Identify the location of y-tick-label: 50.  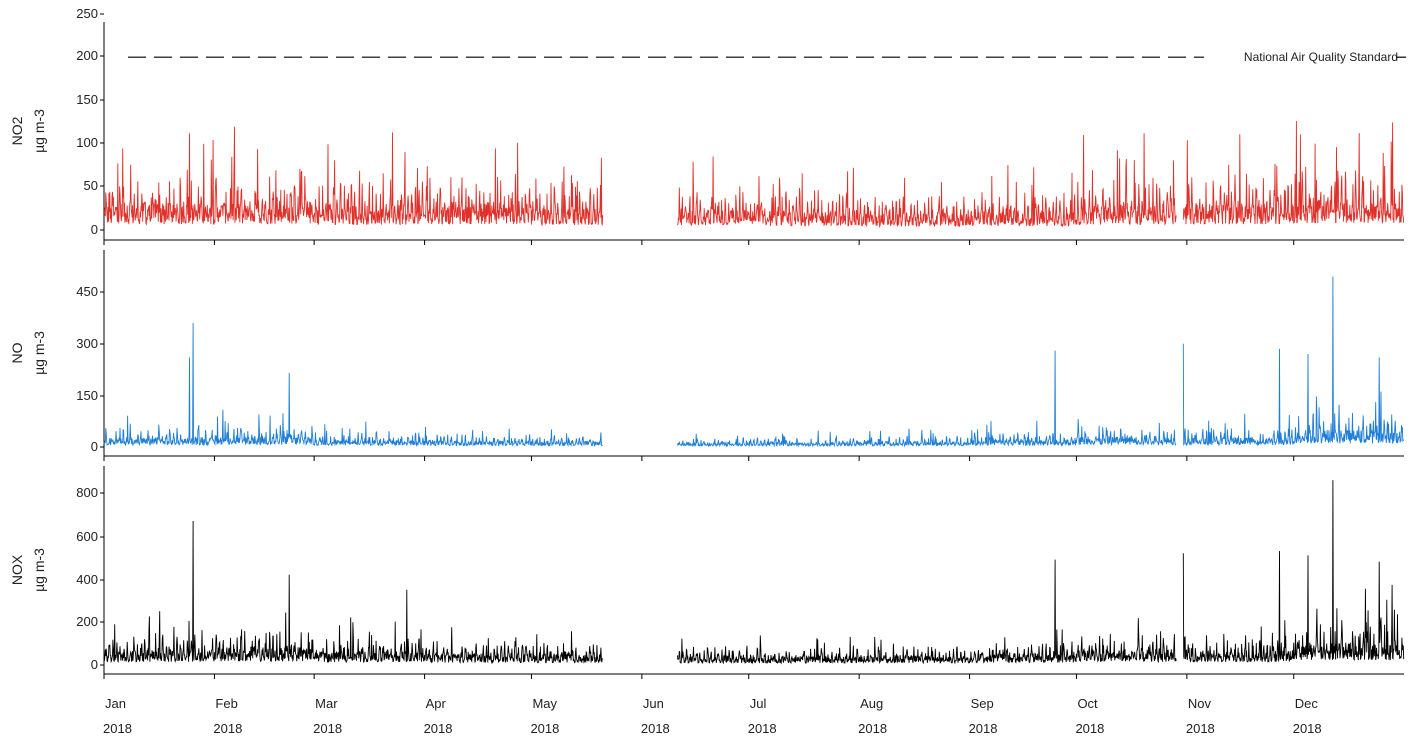
(91, 185).